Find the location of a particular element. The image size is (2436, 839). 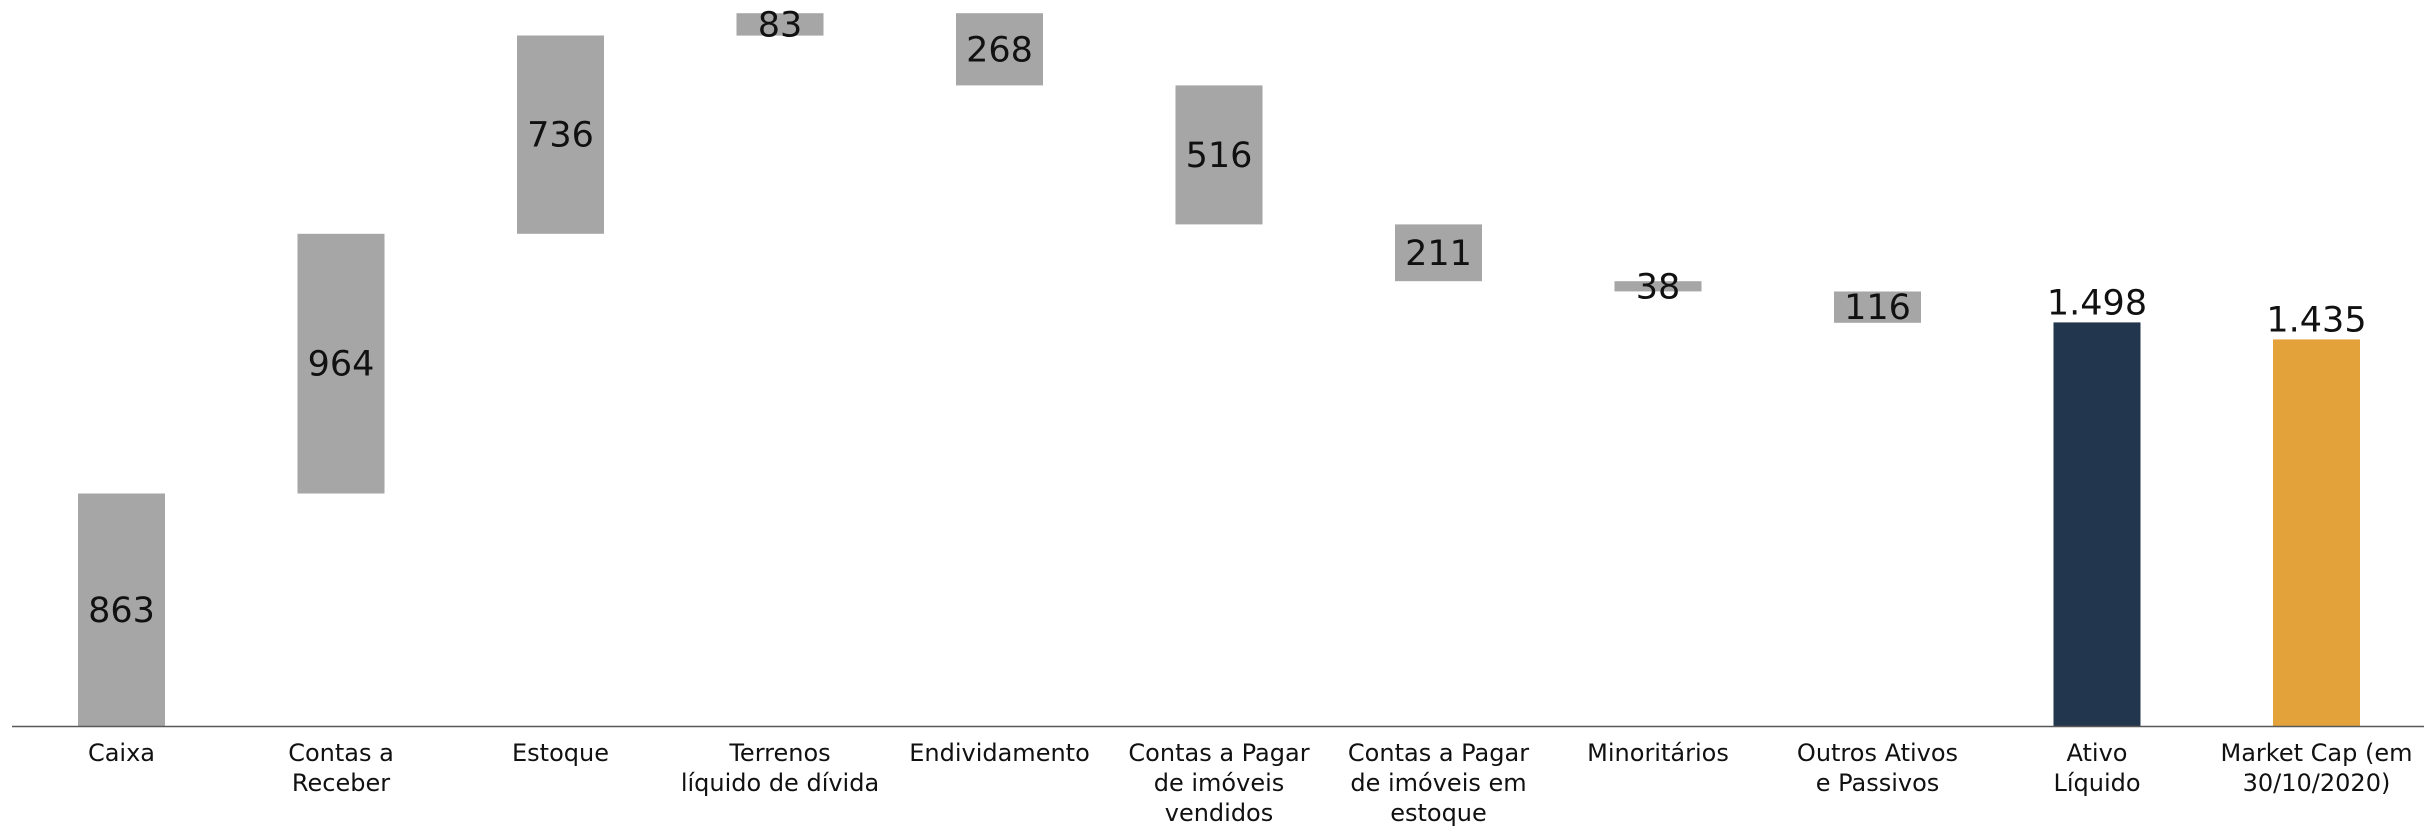

category-label-7: Minoritários is located at coordinates (1658, 753).